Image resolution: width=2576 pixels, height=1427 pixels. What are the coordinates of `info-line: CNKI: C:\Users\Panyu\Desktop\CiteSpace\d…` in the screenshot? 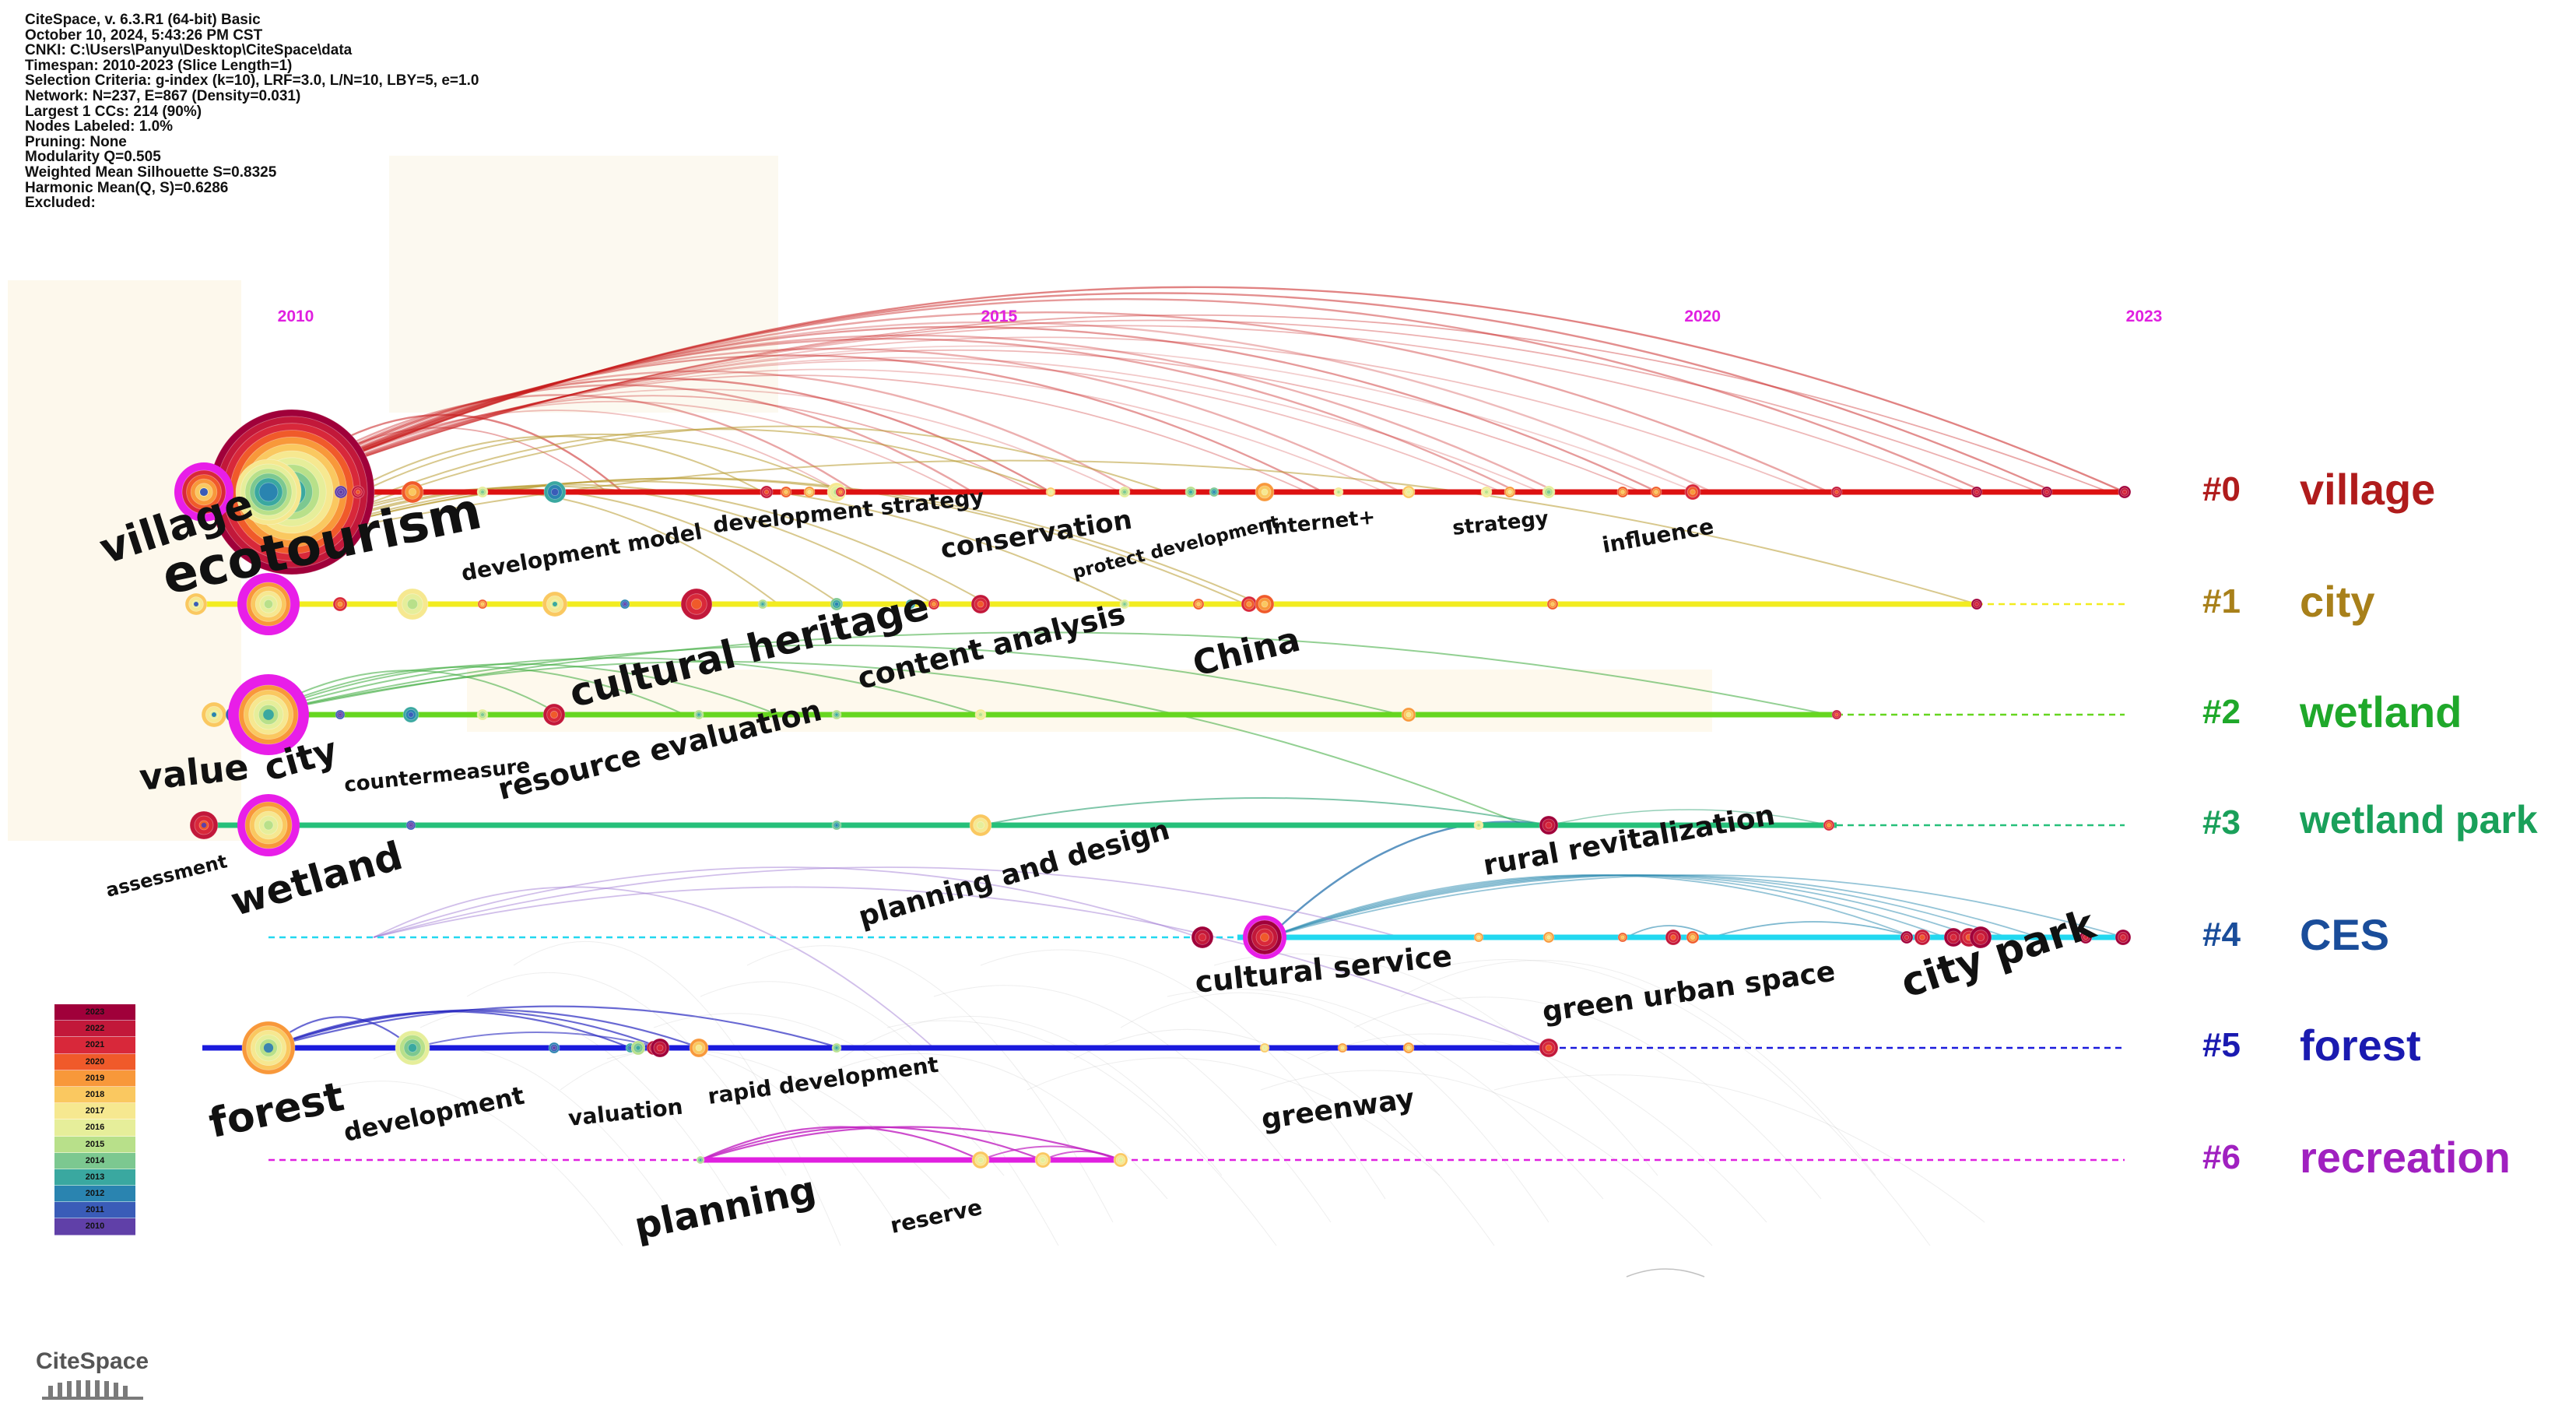 It's located at (189, 51).